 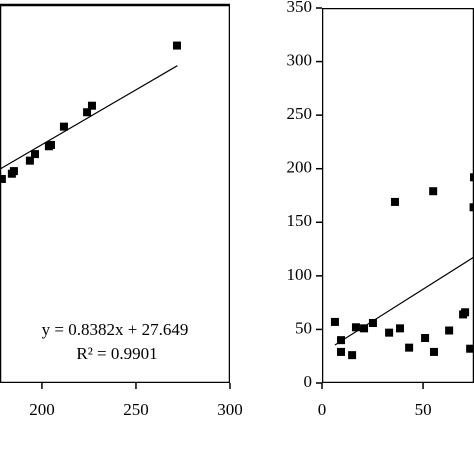 What do you see at coordinates (300, 59) in the screenshot?
I see `y-tick-label: 300` at bounding box center [300, 59].